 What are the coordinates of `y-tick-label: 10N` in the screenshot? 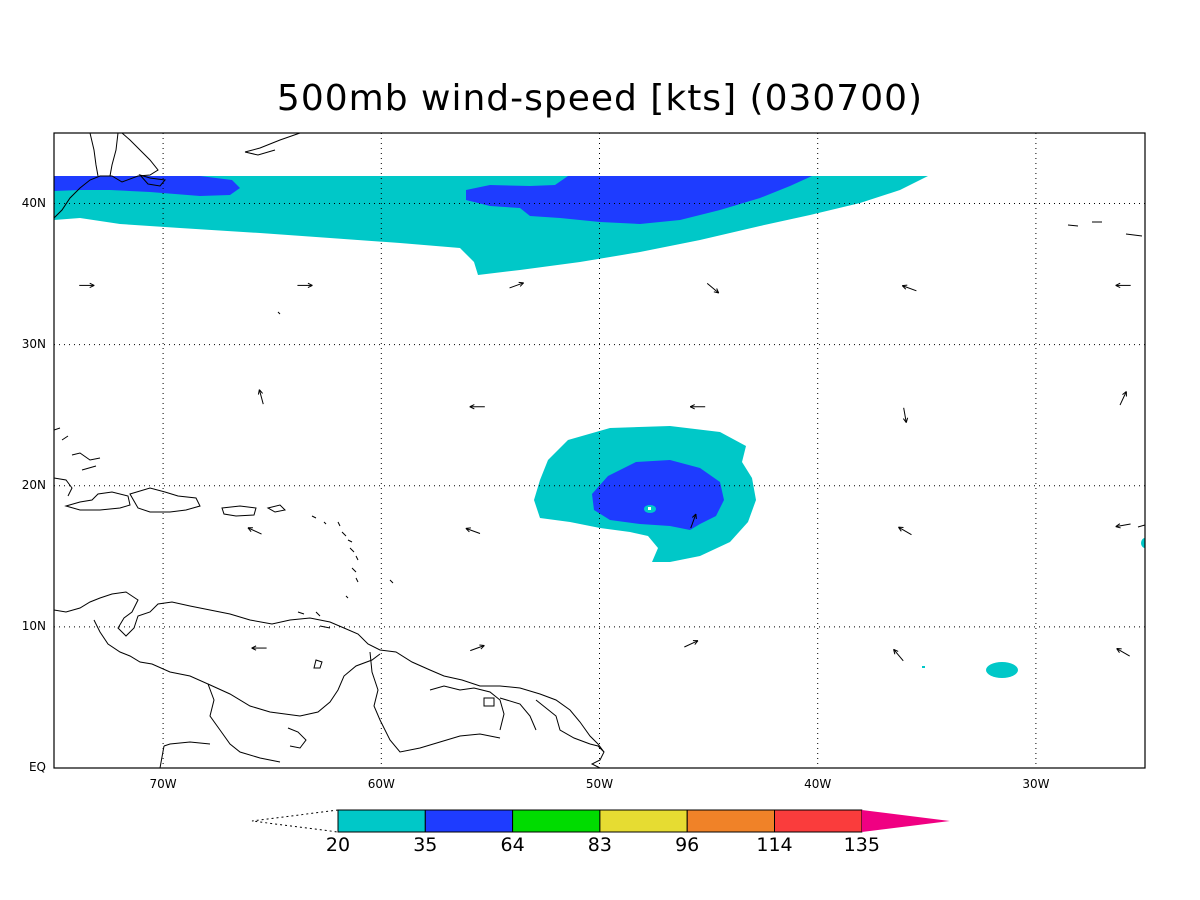 It's located at (33, 625).